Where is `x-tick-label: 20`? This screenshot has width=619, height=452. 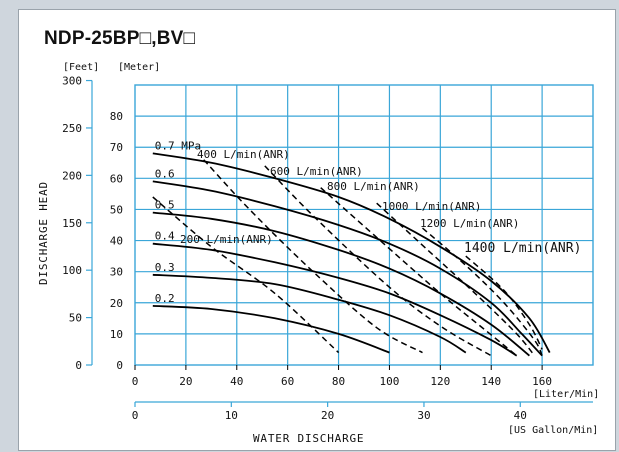
x-tick-label: 20 is located at coordinates (185, 381).